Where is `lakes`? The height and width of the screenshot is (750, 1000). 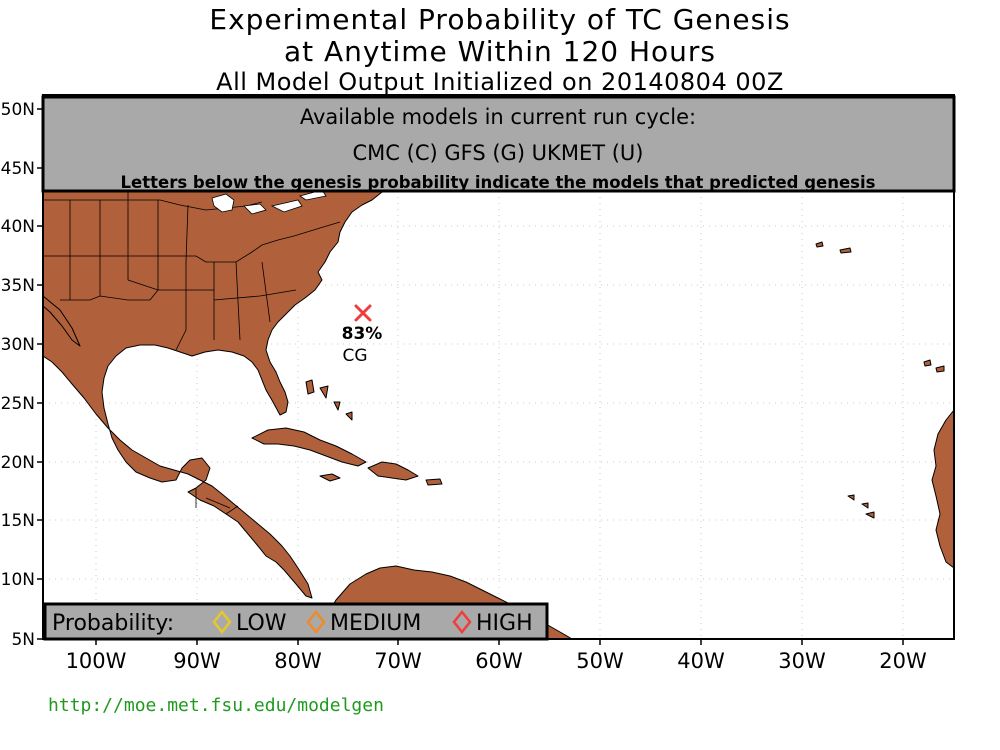 lakes is located at coordinates (269, 202).